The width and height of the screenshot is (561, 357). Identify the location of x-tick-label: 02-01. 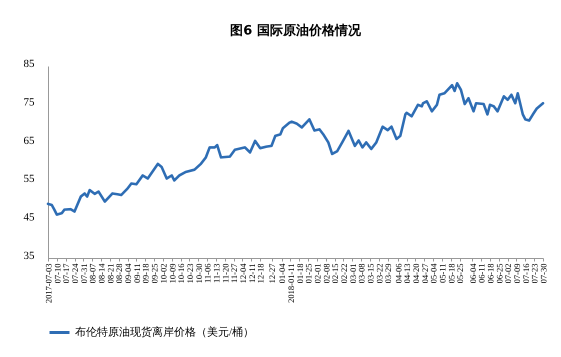
(317, 274).